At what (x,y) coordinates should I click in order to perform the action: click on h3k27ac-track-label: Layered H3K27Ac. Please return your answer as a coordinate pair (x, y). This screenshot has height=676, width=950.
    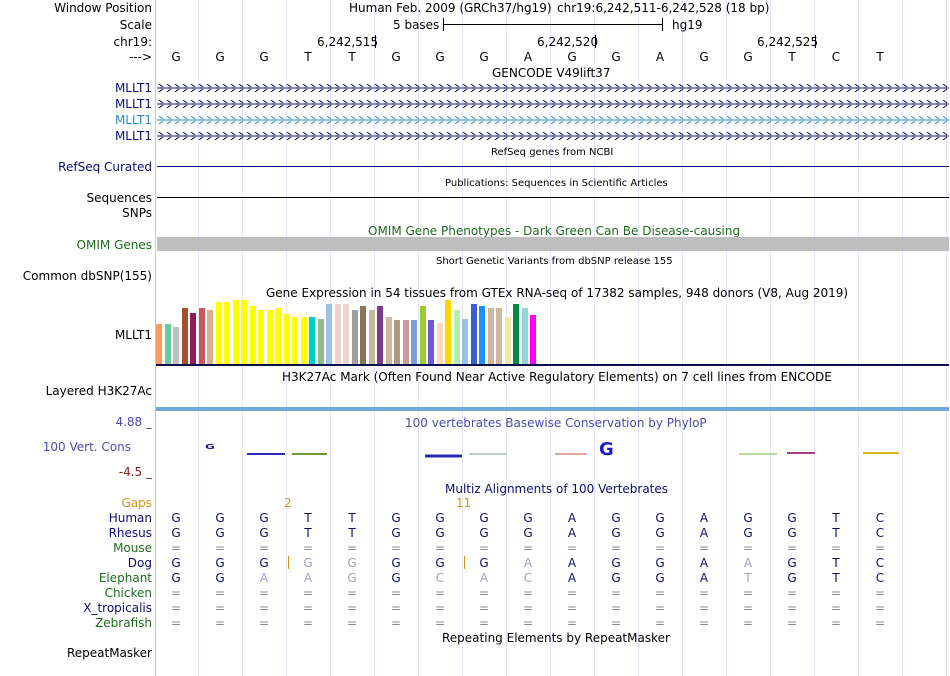
    Looking at the image, I should click on (98, 391).